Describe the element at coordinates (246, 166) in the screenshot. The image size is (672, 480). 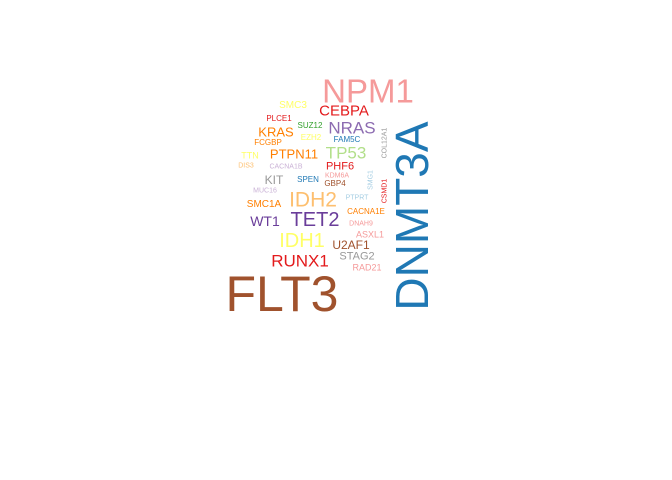
I see `word-dis3: DIS3` at that location.